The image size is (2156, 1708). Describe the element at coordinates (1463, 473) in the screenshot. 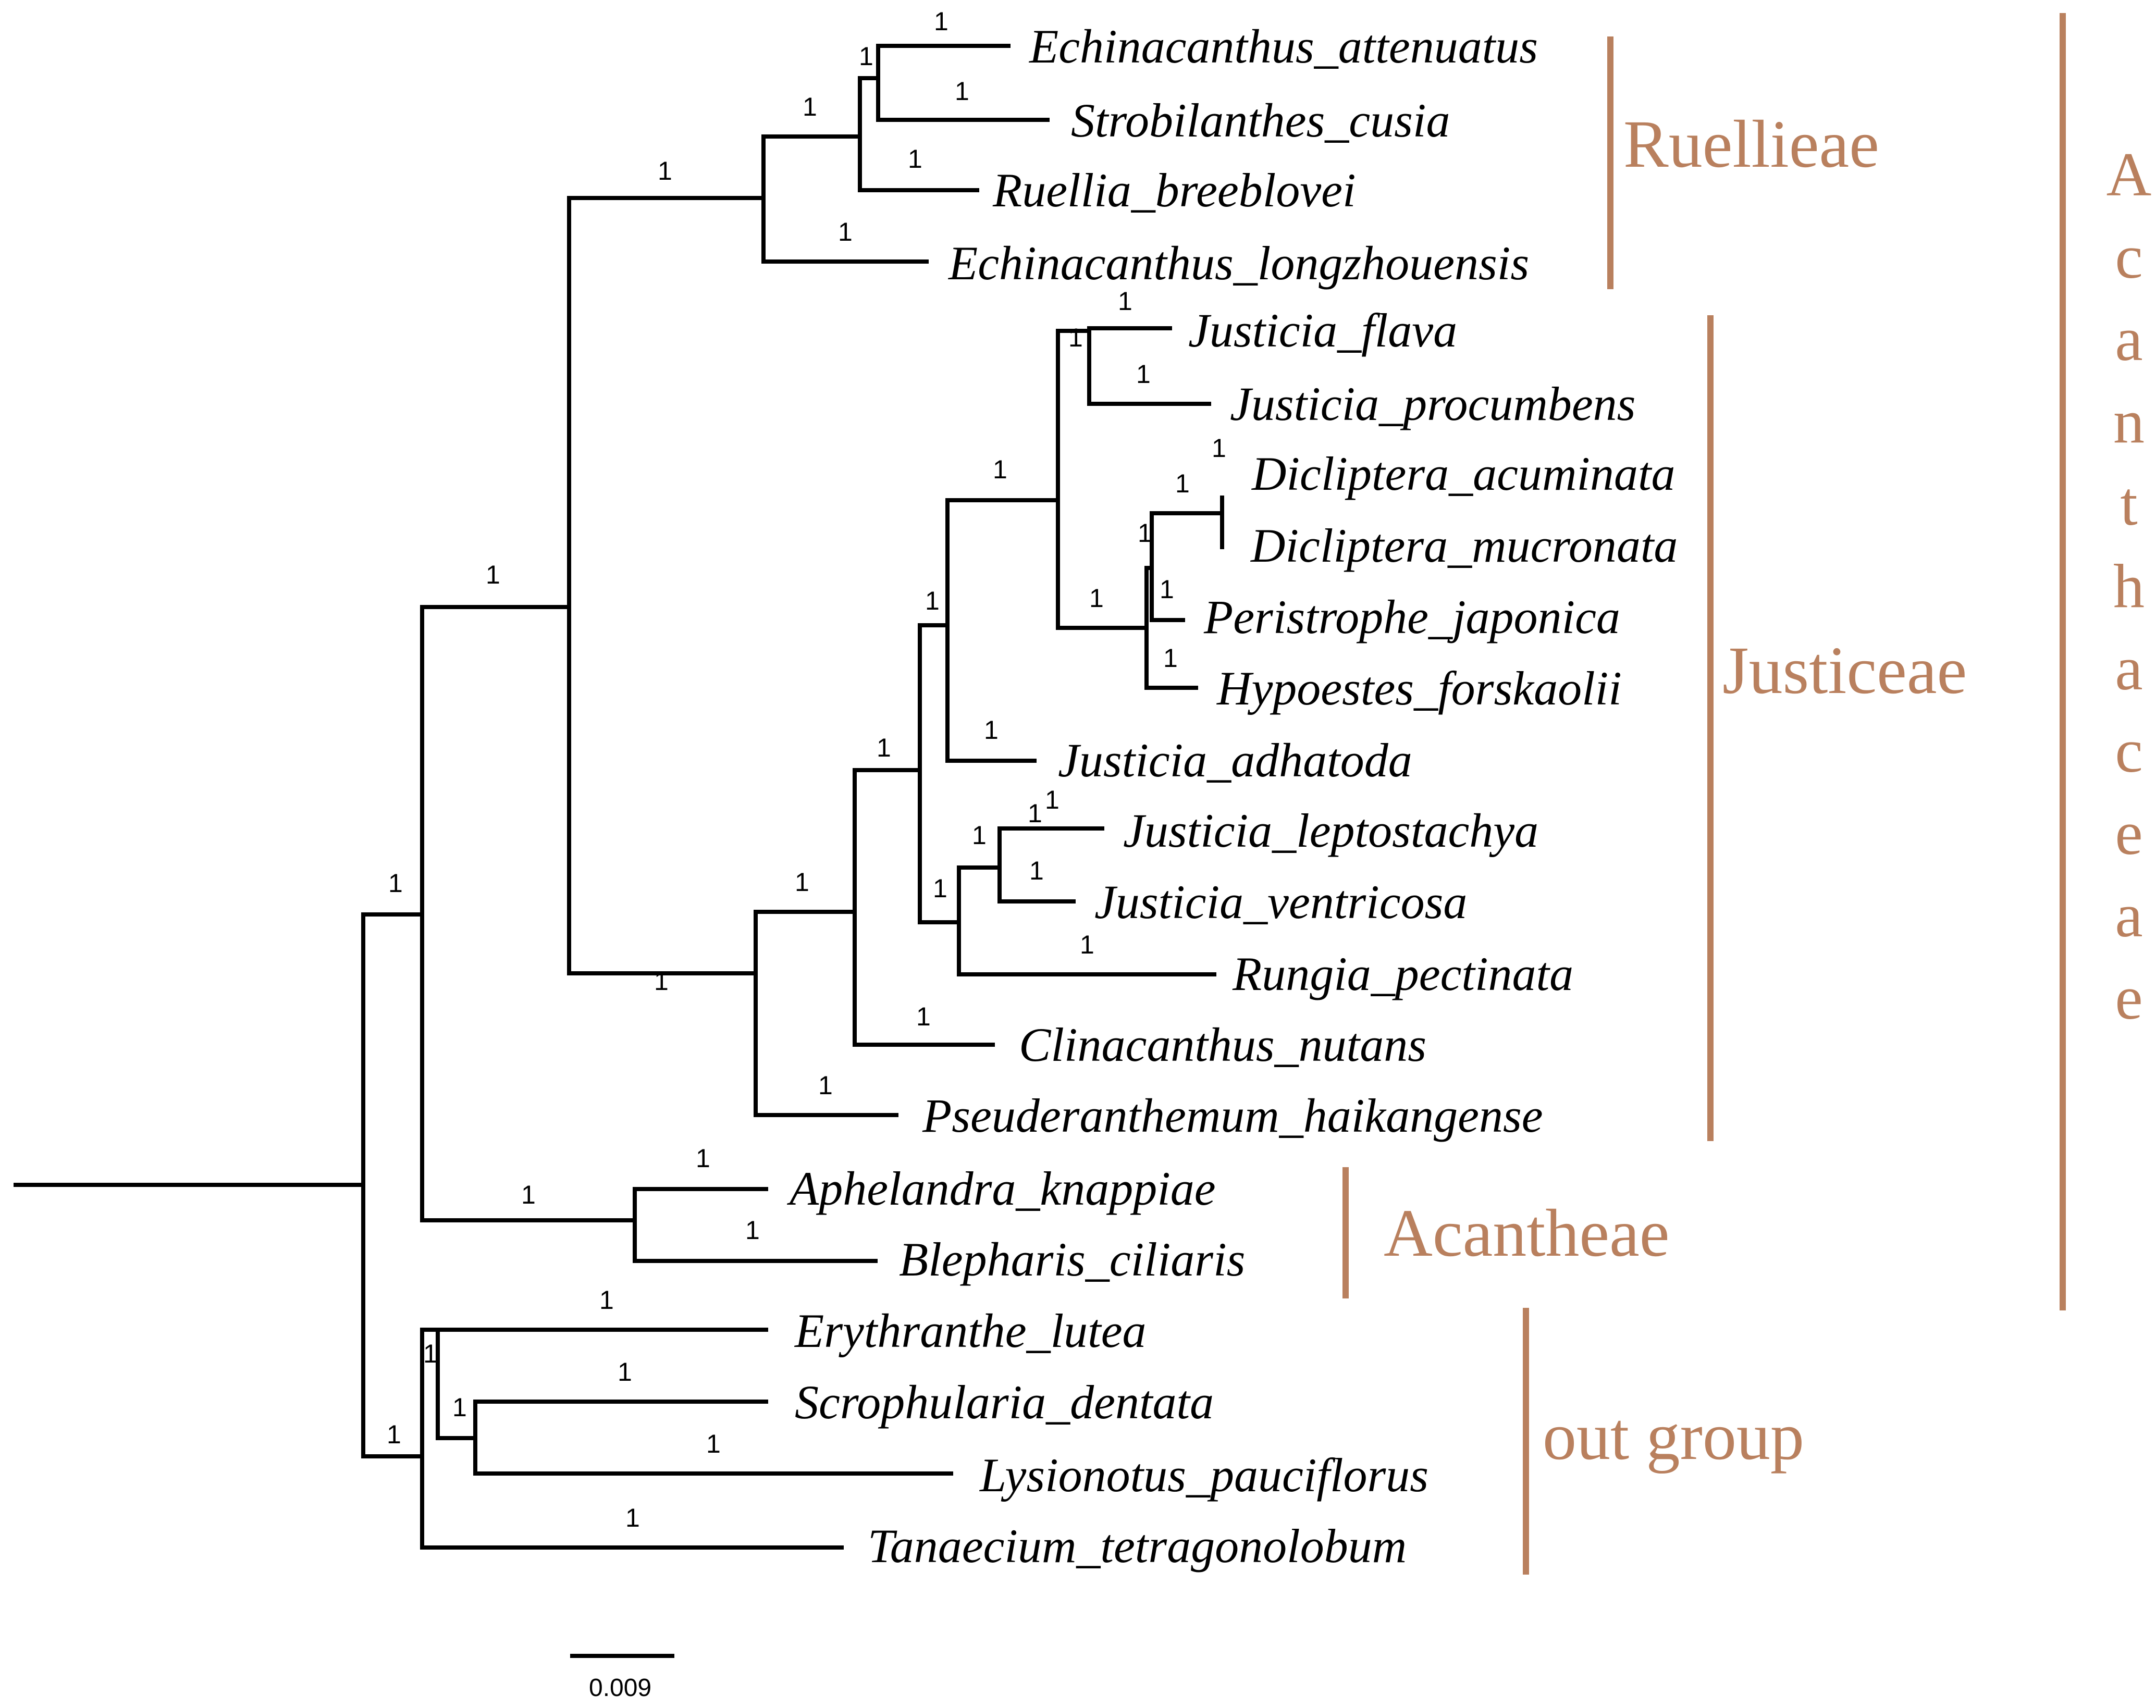

I see `taxon-label: Dicliptera_acuminata` at that location.